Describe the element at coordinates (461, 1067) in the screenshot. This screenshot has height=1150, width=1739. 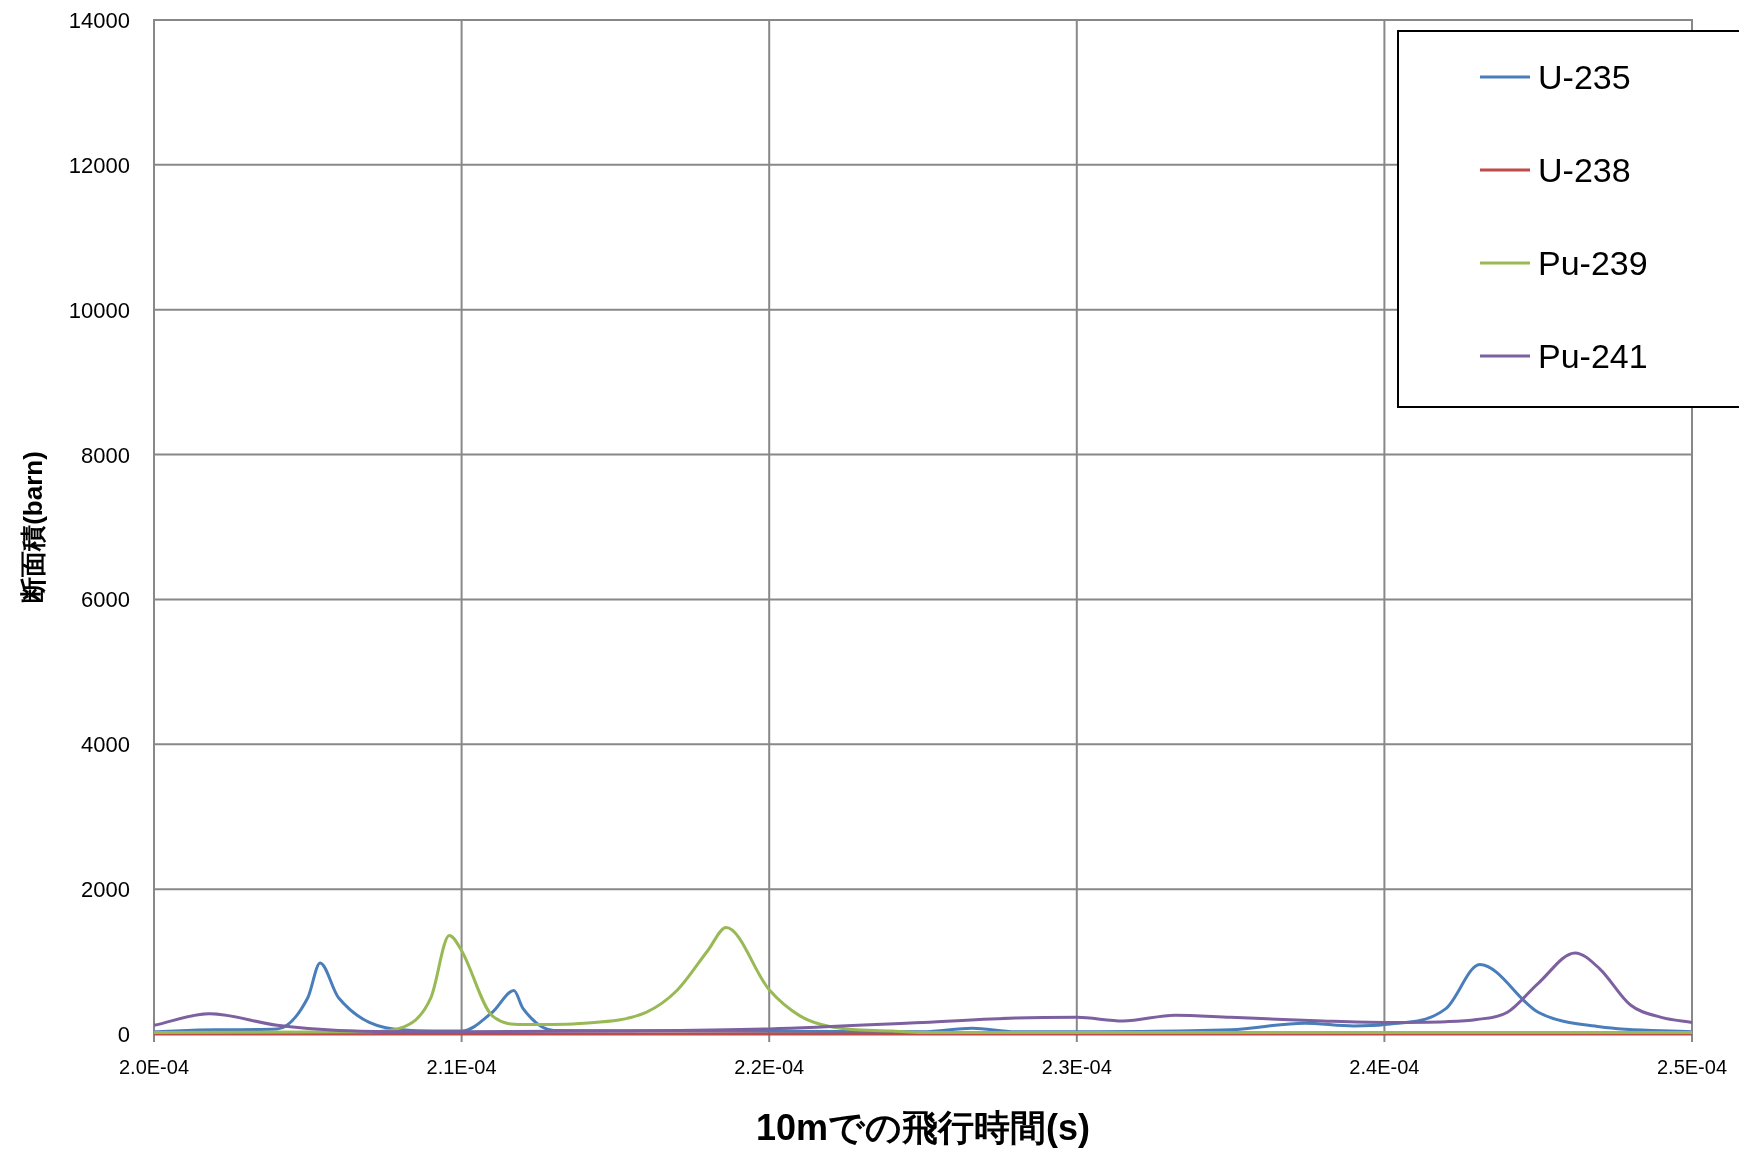
I see `x-tick-label: 2.1E-04` at that location.